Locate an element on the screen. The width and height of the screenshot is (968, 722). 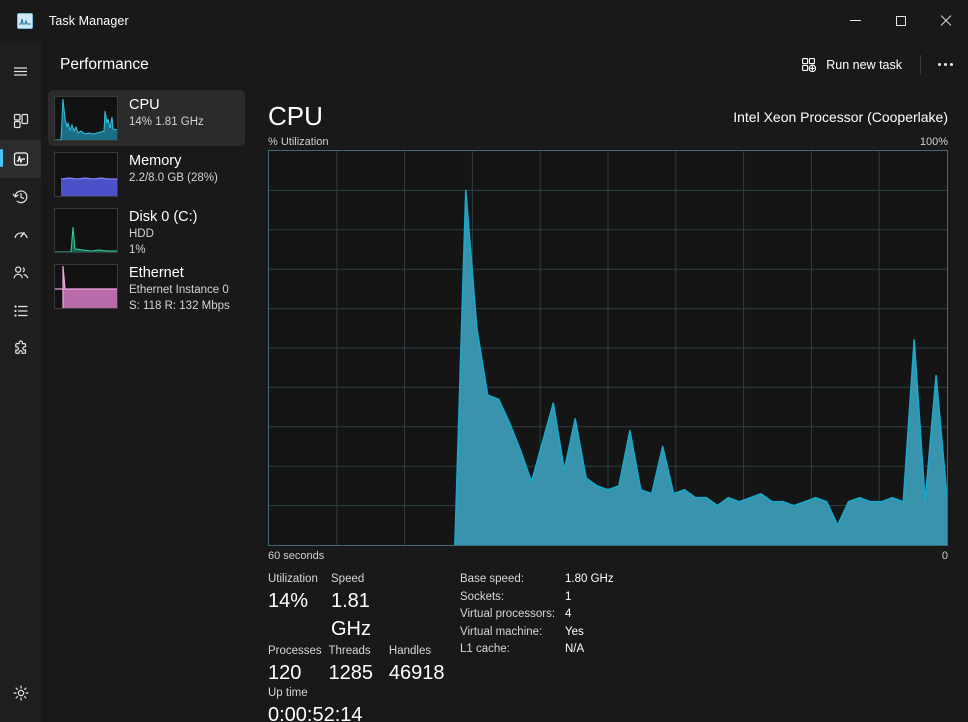
resource-sub-2: S: 118 R: 132 Mbps is located at coordinates (179, 305).